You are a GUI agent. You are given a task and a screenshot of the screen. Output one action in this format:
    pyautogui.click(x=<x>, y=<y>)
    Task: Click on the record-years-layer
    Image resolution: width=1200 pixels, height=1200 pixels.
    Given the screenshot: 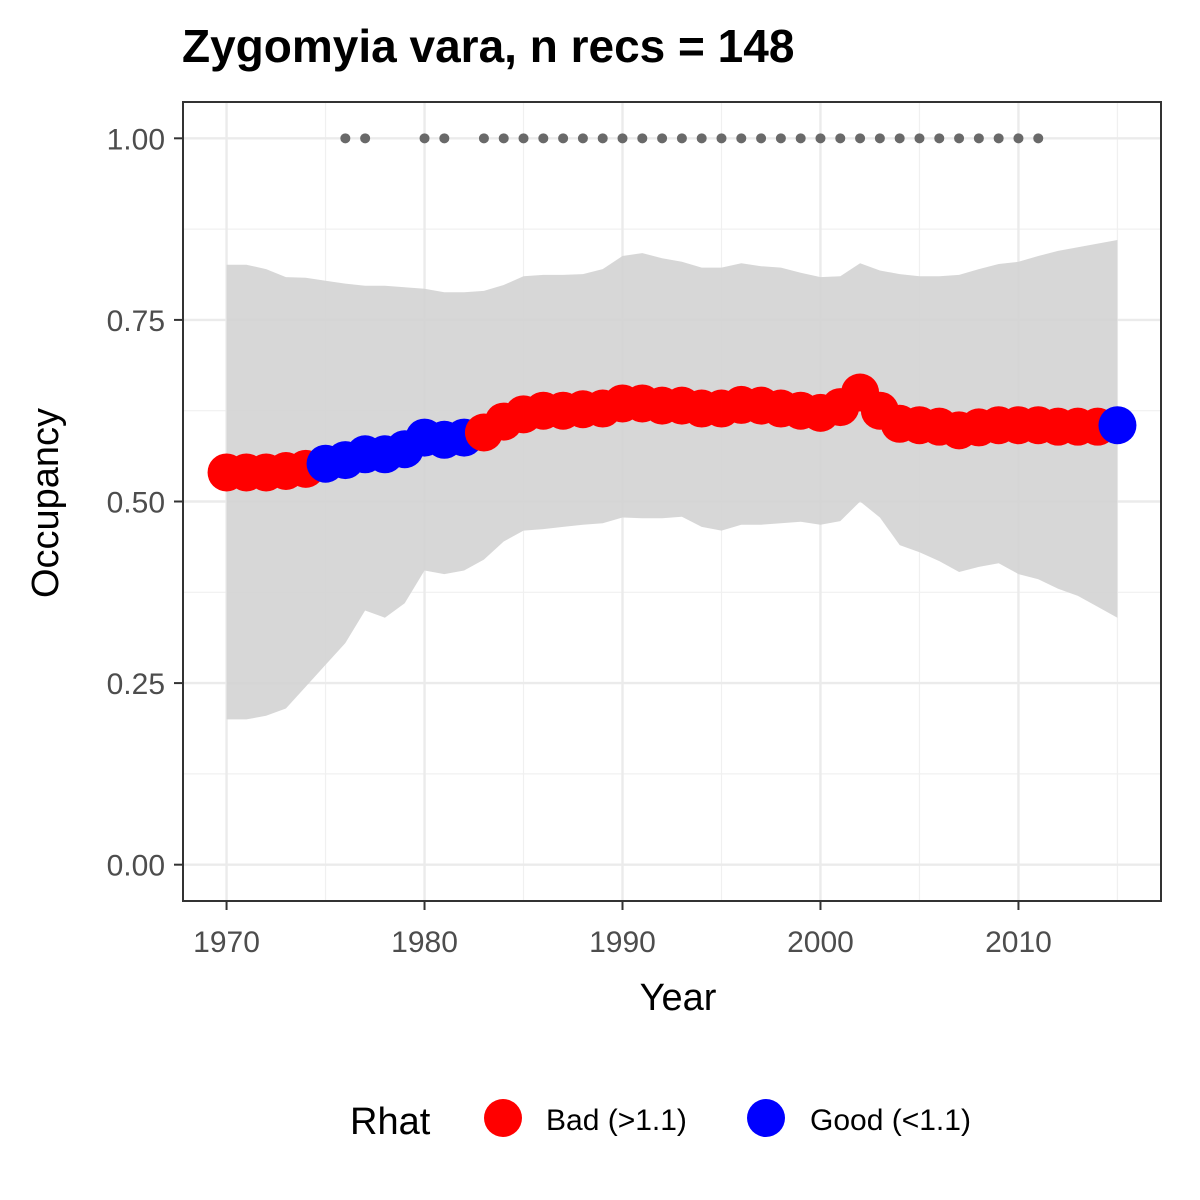 What is the action you would take?
    pyautogui.click(x=692, y=138)
    